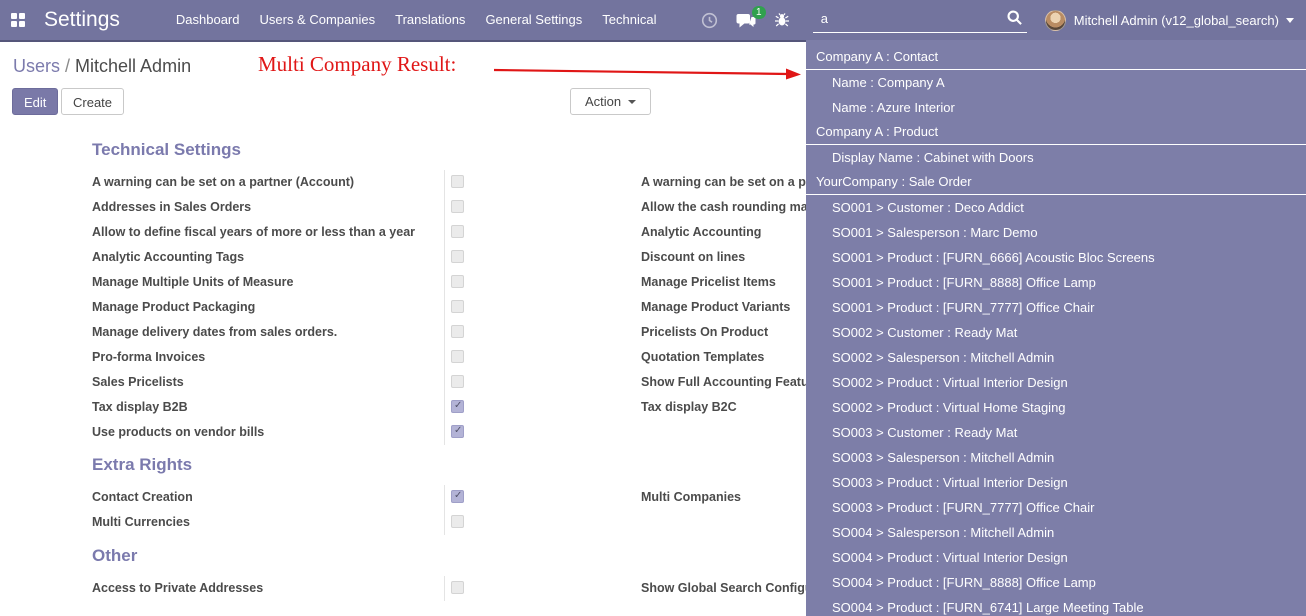 The width and height of the screenshot is (1306, 616). I want to click on section-title: Other, so click(115, 555).